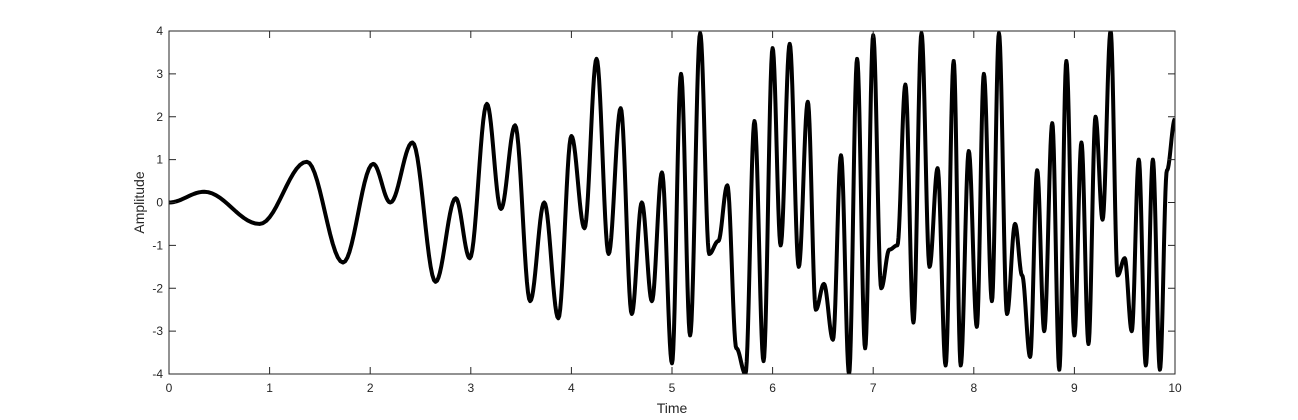 Image resolution: width=1298 pixels, height=420 pixels. Describe the element at coordinates (1074, 388) in the screenshot. I see `x-tick-label: 9` at that location.